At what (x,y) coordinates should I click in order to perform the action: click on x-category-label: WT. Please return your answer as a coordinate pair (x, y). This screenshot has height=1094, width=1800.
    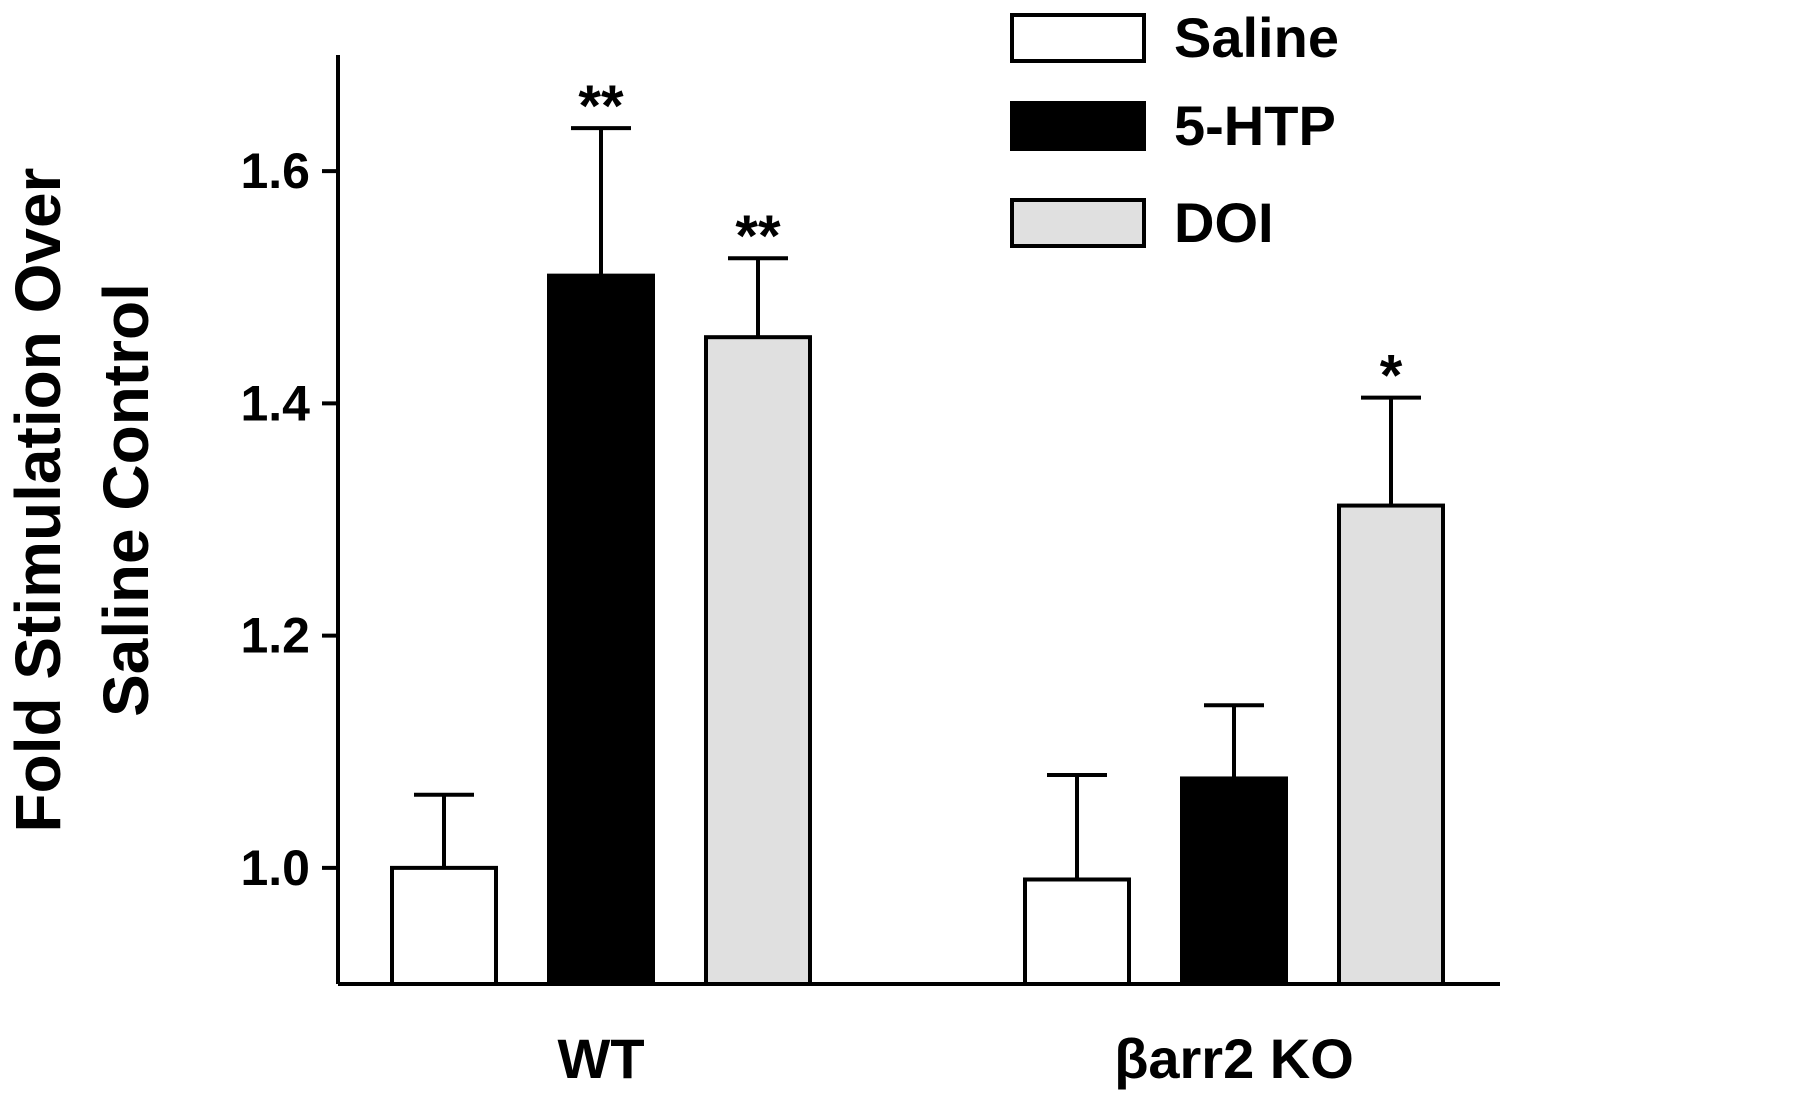
    Looking at the image, I should click on (600, 1058).